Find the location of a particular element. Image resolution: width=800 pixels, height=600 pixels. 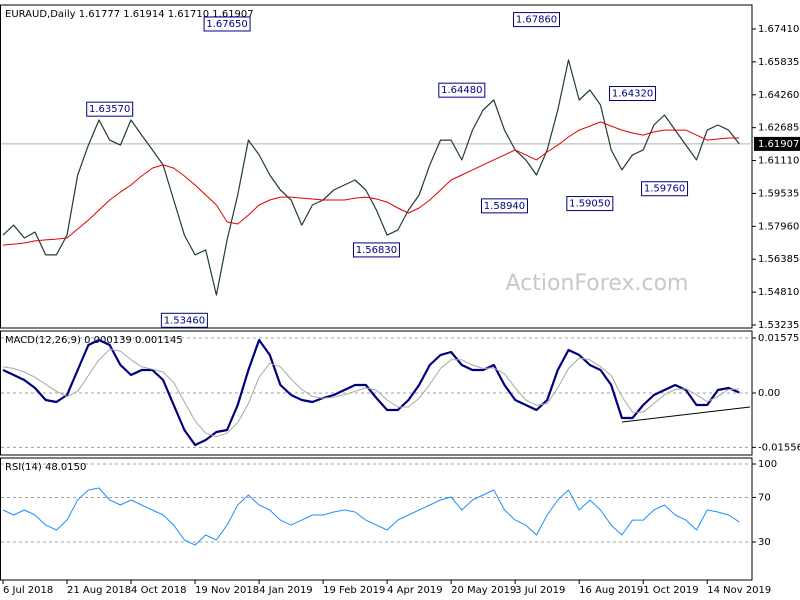

price-label: 1.56830 is located at coordinates (376, 250).